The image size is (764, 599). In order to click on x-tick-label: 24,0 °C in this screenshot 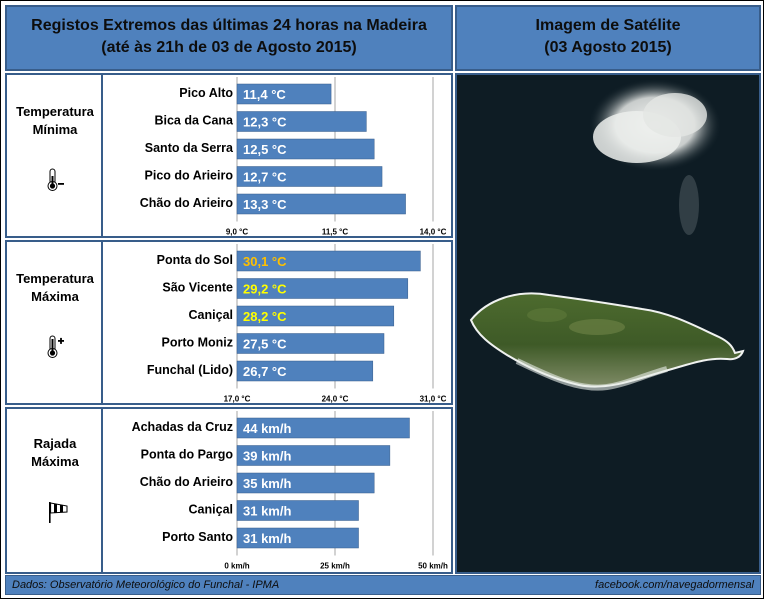, I will do `click(335, 399)`.